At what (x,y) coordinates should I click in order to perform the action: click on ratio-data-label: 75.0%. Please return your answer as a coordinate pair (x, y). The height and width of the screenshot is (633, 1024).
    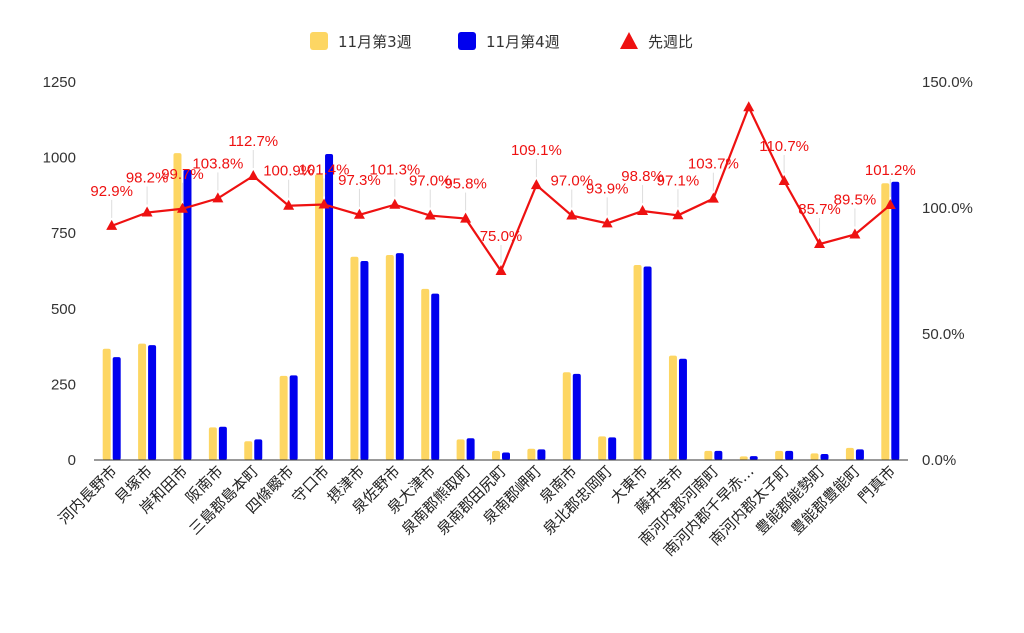
    Looking at the image, I should click on (501, 236).